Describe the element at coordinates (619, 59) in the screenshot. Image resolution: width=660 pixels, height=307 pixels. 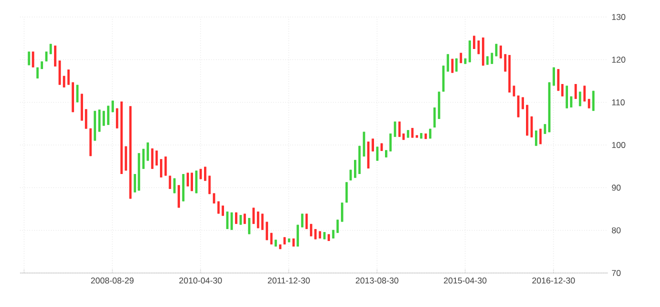
I see `y-tick-label: 120` at that location.